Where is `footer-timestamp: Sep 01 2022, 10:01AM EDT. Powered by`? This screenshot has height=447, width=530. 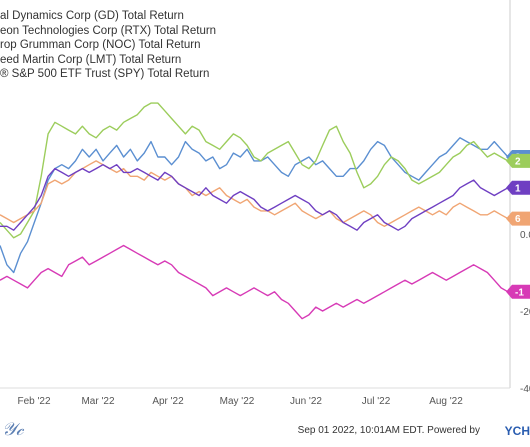
footer-timestamp: Sep 01 2022, 10:01AM EDT. Powered by is located at coordinates (388, 430).